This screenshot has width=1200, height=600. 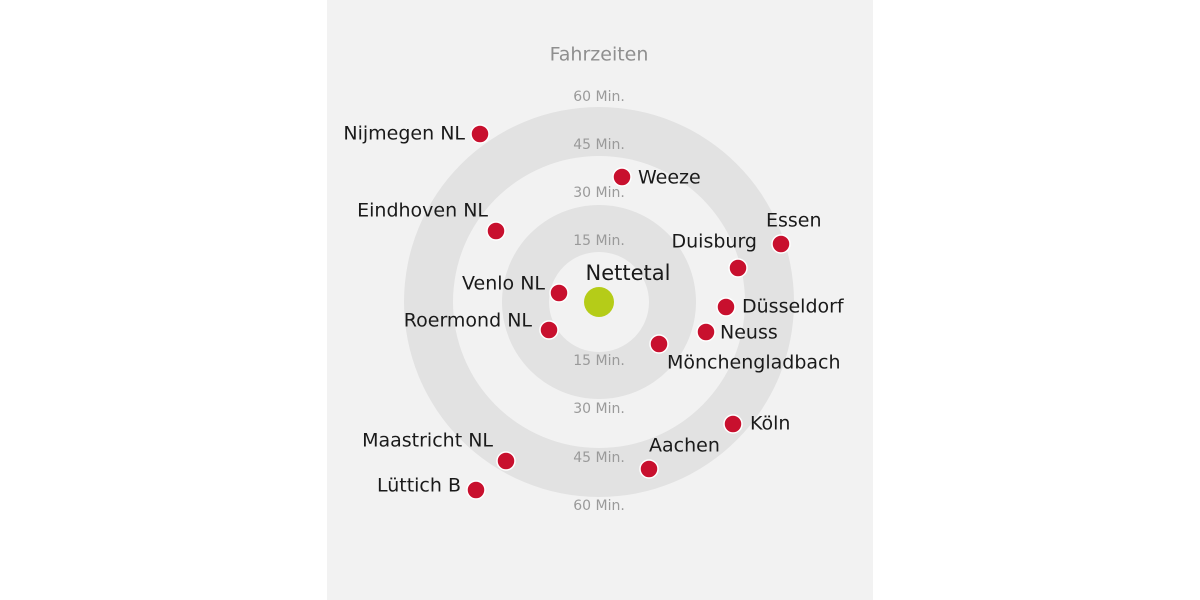 What do you see at coordinates (754, 363) in the screenshot?
I see `city-label: Mönchengladbach` at bounding box center [754, 363].